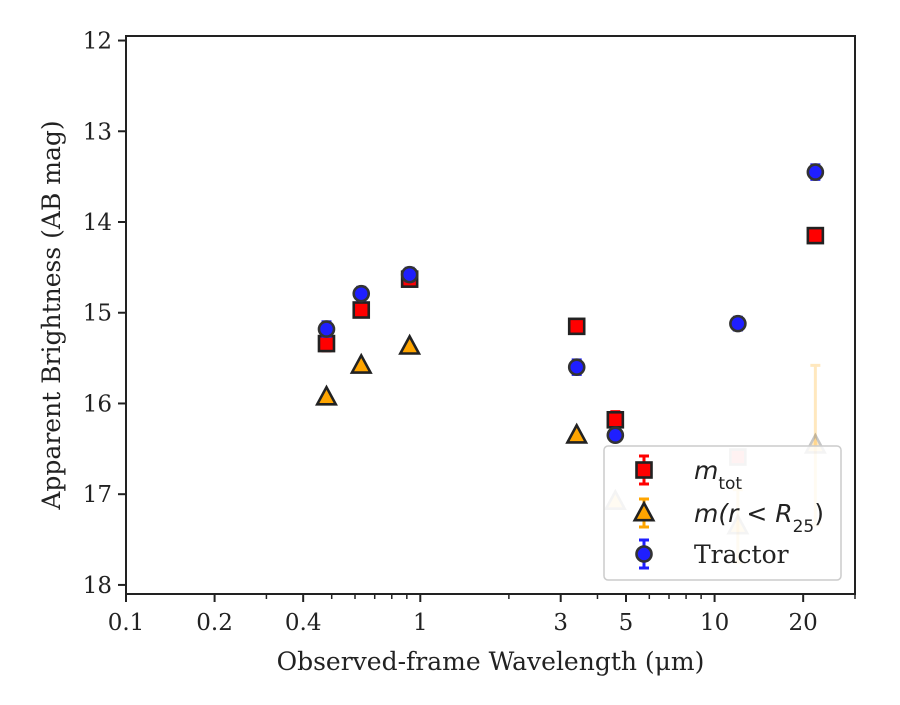  I want to click on y-tick-label-1: 12, so click(97, 42).